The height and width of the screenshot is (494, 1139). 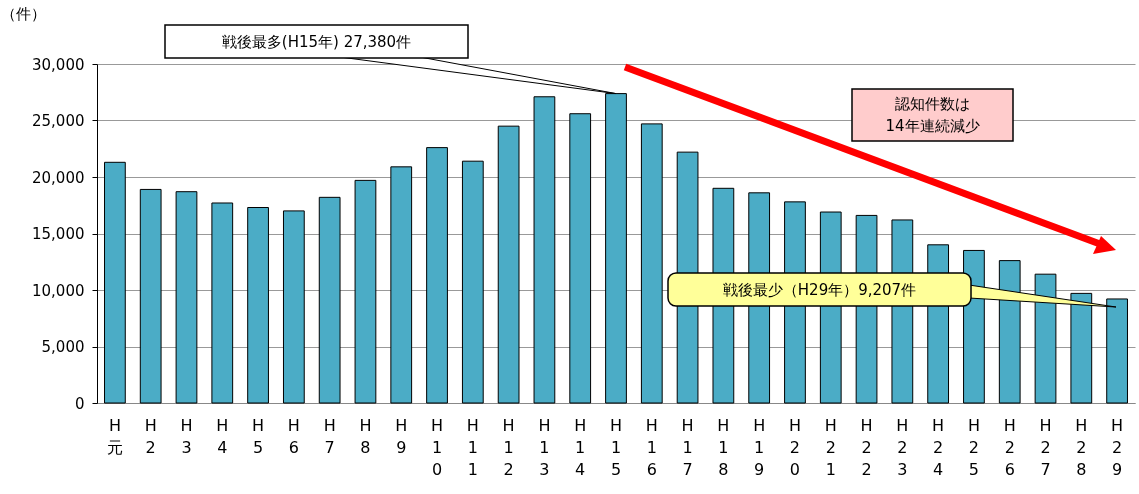 I want to click on y-tick-label: 15,000, so click(x=58, y=234).